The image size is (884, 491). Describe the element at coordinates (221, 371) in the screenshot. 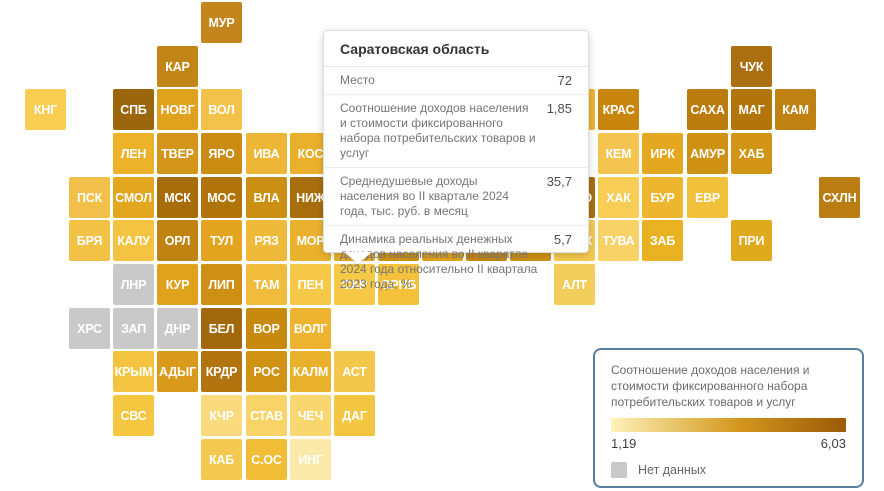

I see `region-tile: КРДР` at that location.